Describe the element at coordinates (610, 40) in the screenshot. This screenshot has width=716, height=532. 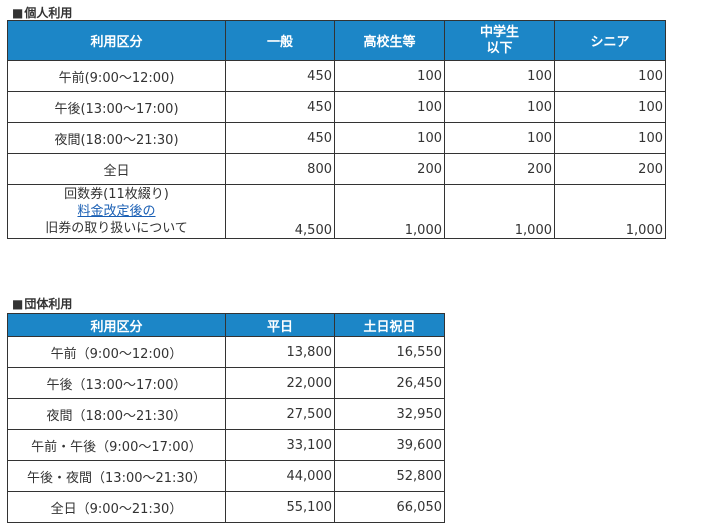
I see `column-header: シニア` at that location.